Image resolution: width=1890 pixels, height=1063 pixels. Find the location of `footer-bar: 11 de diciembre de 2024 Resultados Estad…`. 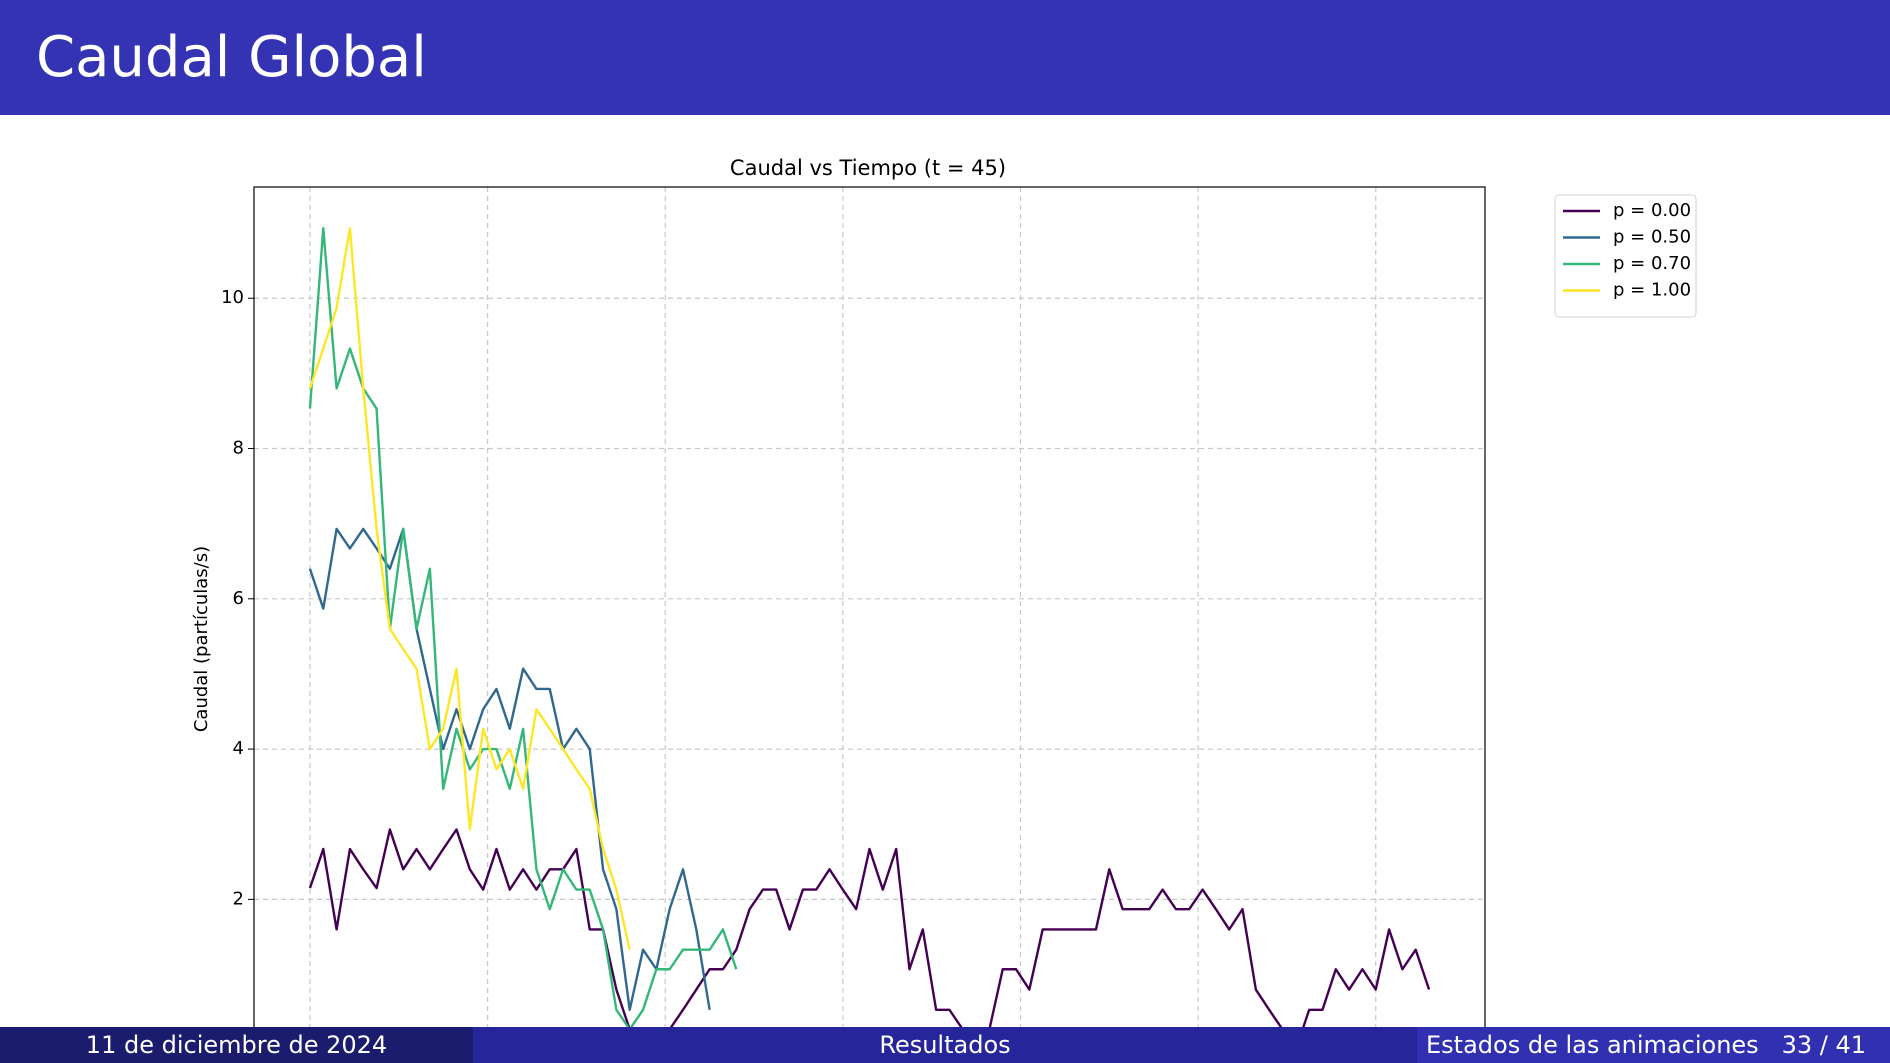

footer-bar: 11 de diciembre de 2024 Resultados Estad… is located at coordinates (945, 1045).